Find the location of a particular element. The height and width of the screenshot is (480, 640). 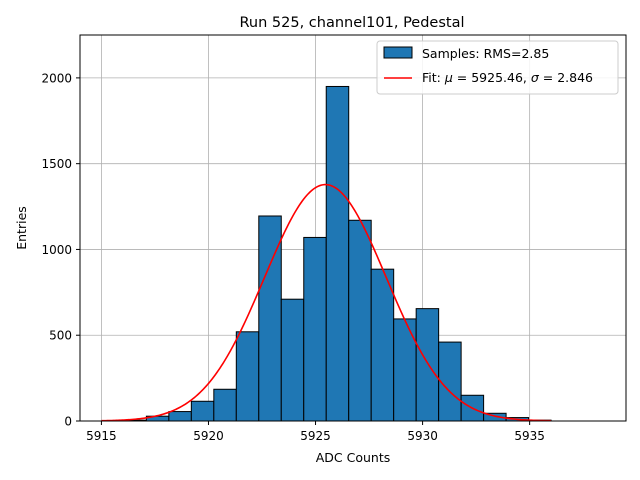

x-tick-label: 5935 is located at coordinates (529, 436).